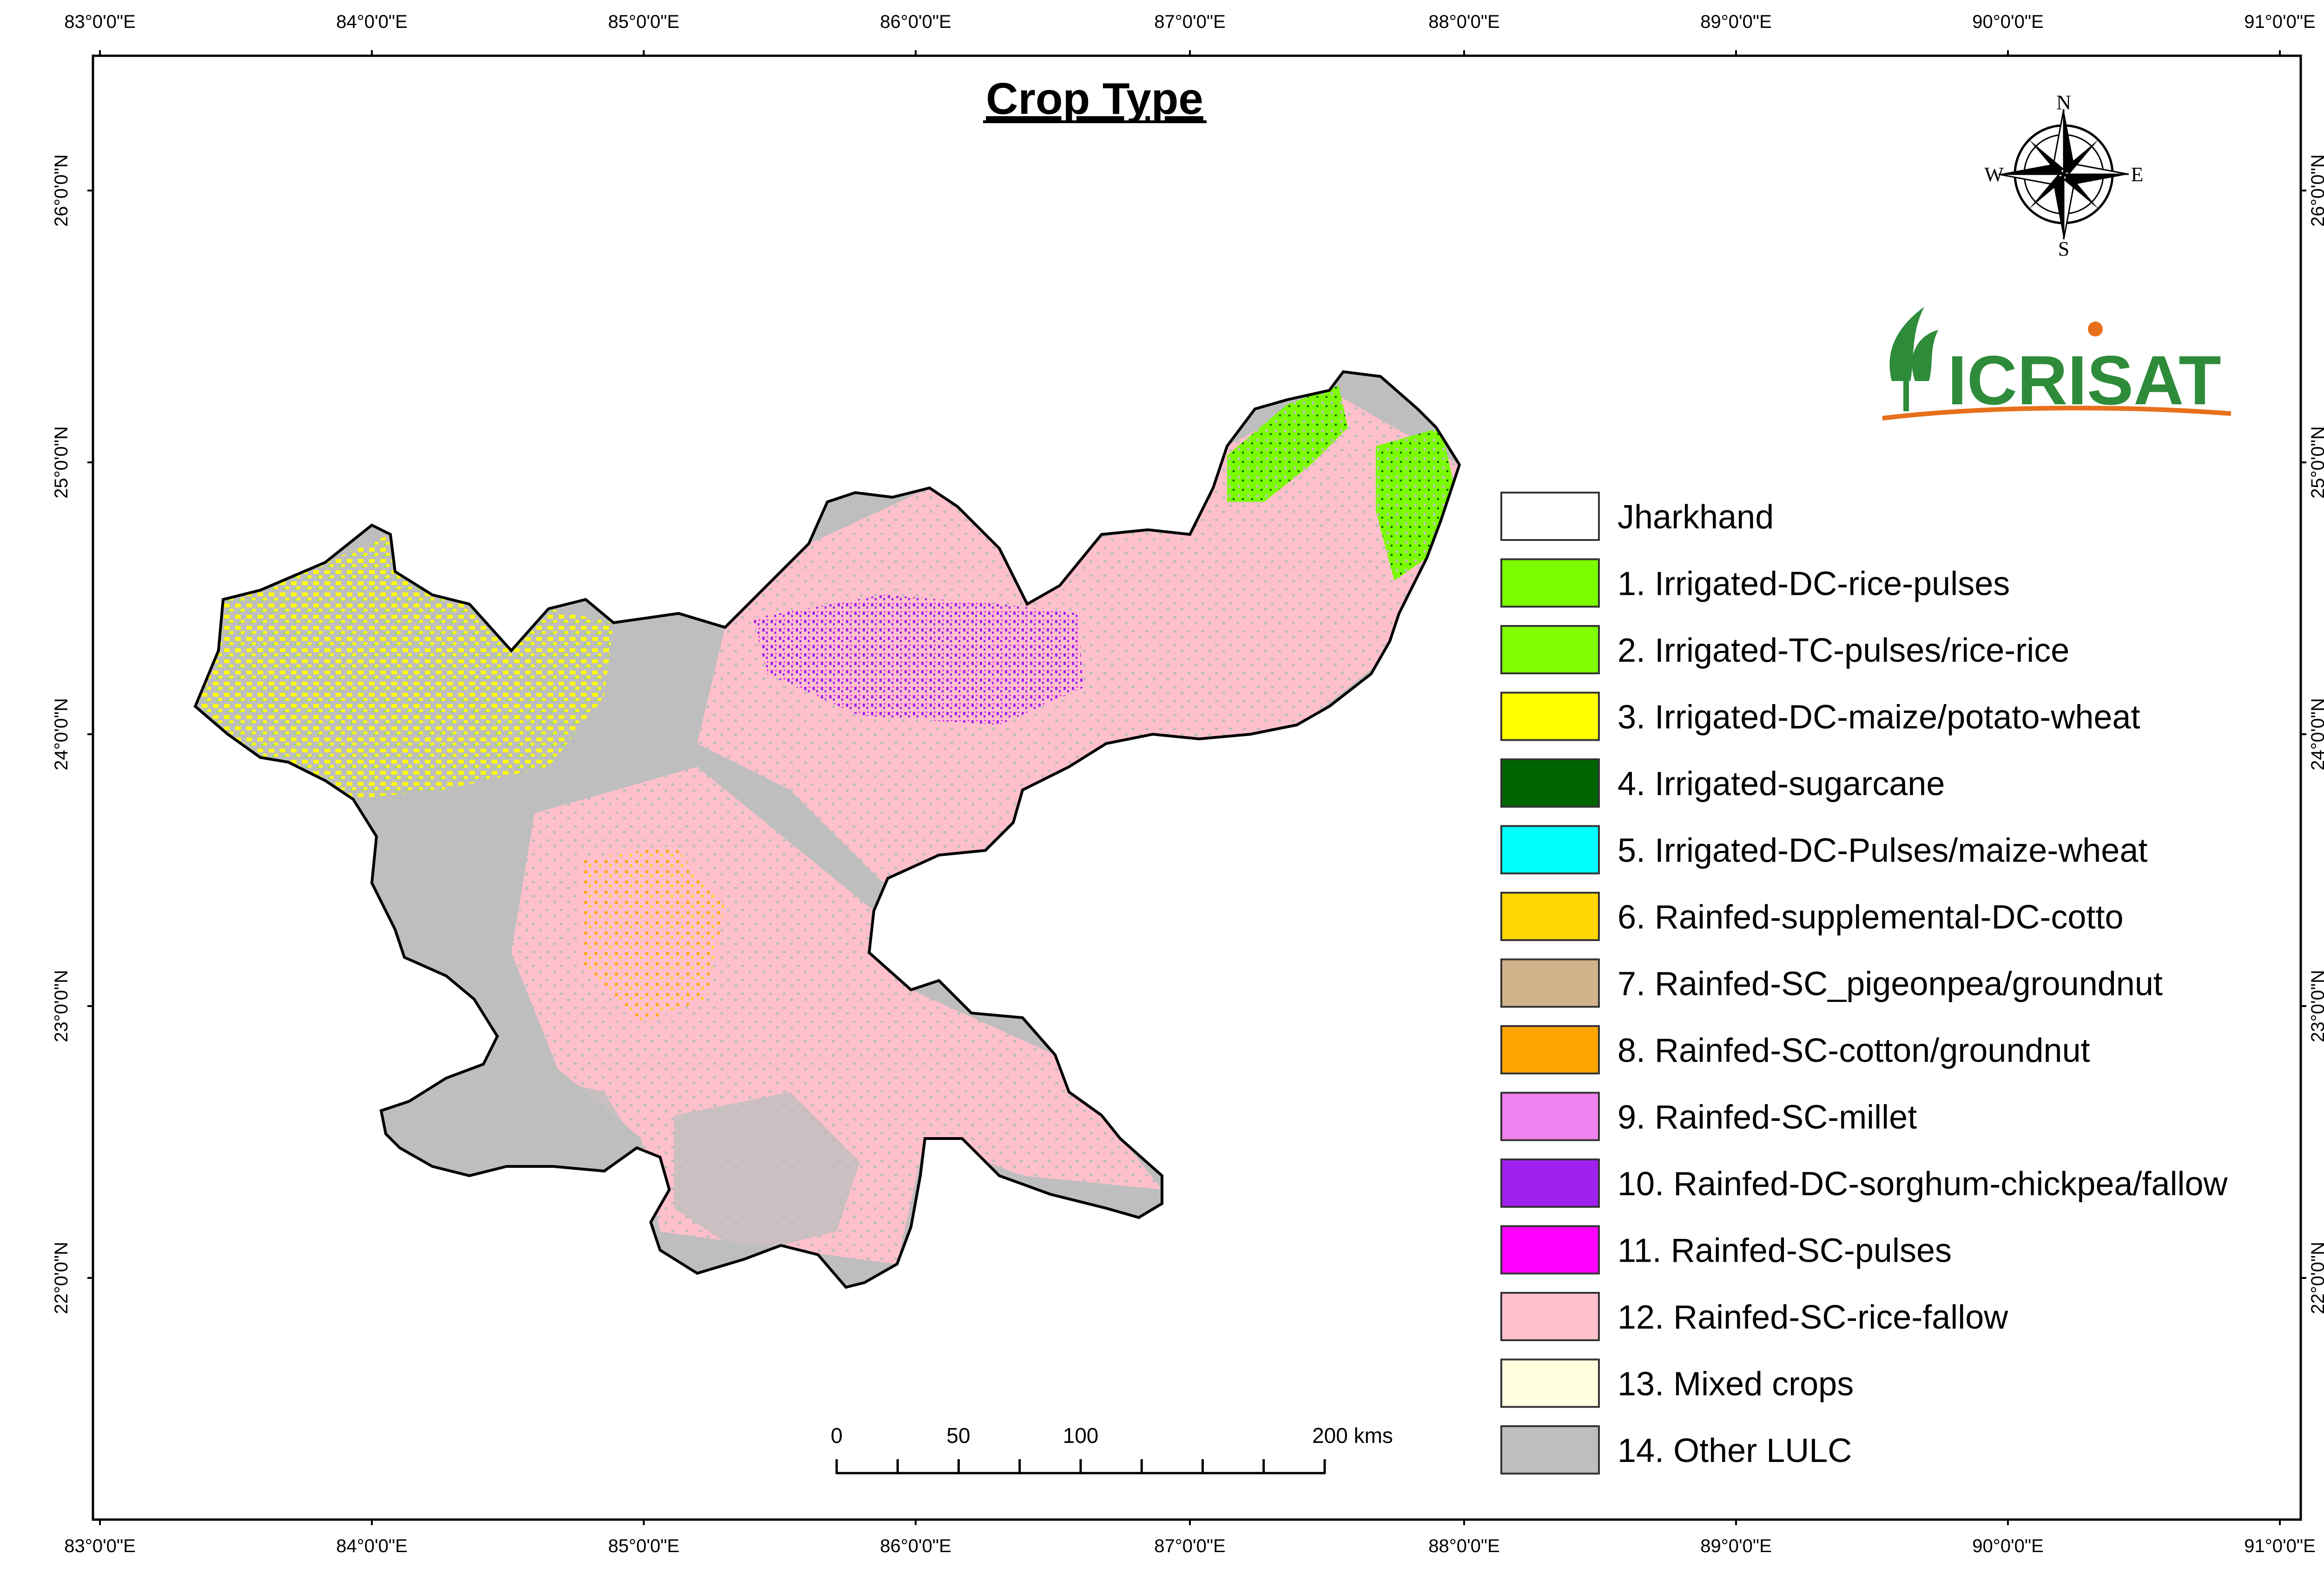  I want to click on legend-label: 14. Other LULC, so click(1735, 1450).